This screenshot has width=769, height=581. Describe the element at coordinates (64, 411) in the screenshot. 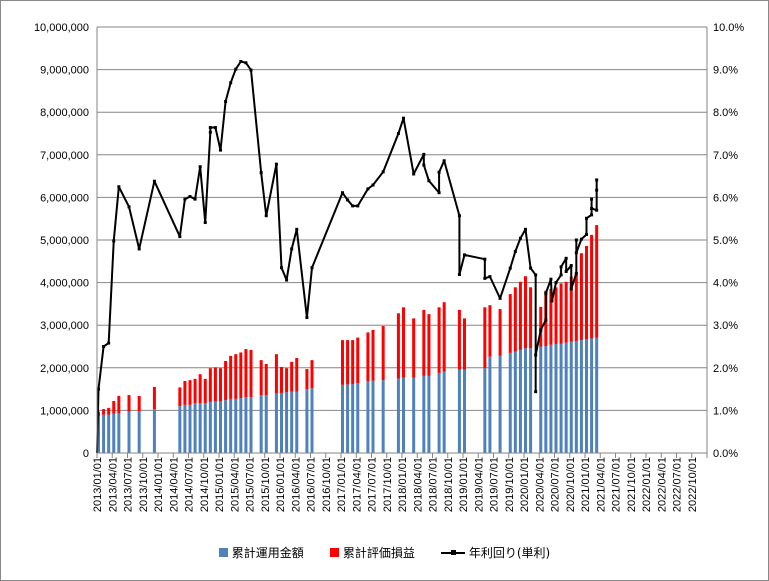

I see `y-tick-label: 1,000,000` at that location.